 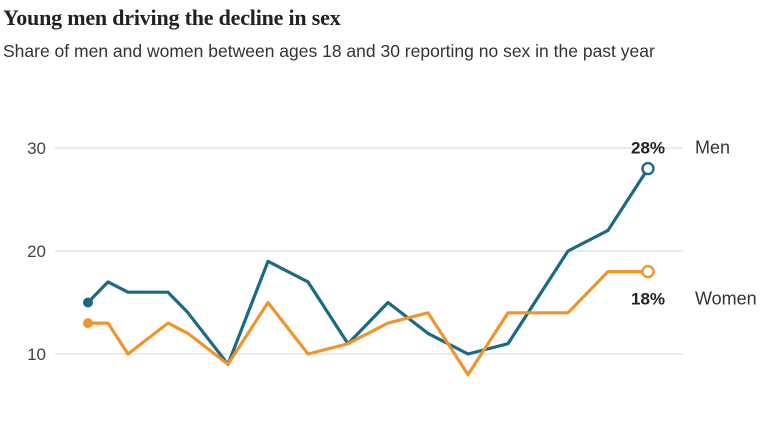 I want to click on women-series-label: Women, so click(x=726, y=299).